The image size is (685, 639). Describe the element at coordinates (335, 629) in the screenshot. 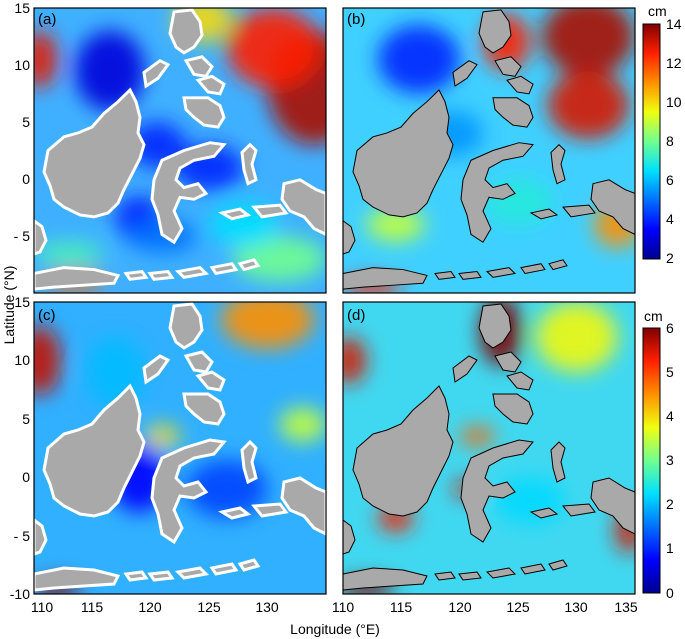

I see `x-axis-title: Longitude (°E)` at that location.